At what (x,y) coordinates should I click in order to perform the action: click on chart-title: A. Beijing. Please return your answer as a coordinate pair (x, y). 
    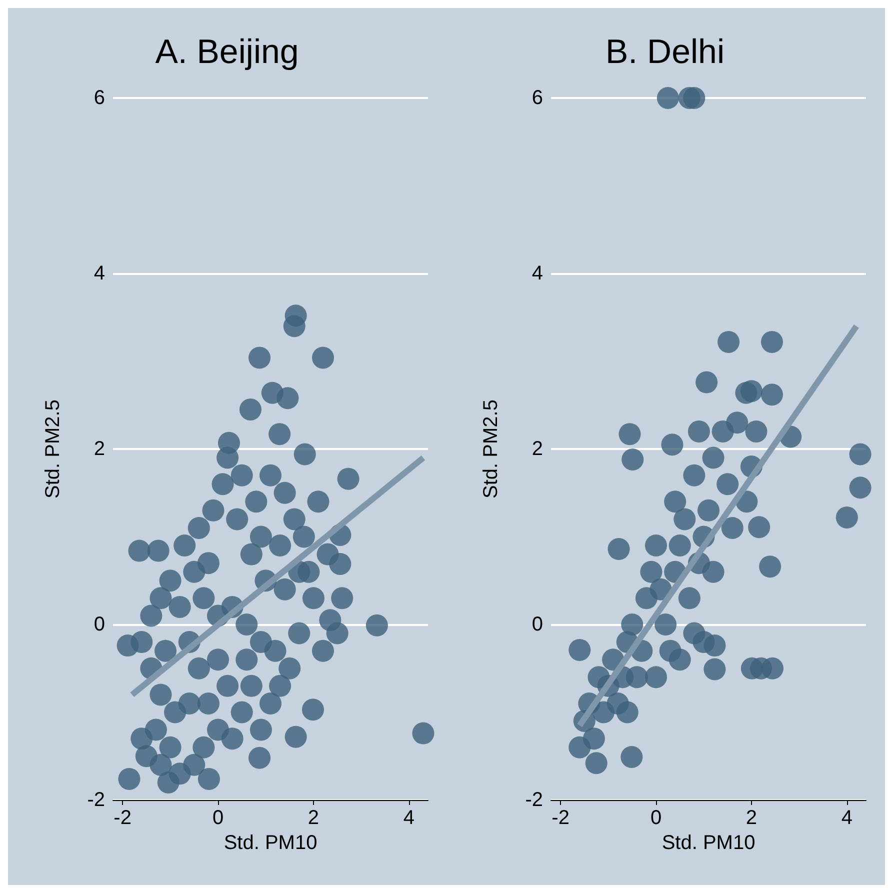
    Looking at the image, I should click on (227, 52).